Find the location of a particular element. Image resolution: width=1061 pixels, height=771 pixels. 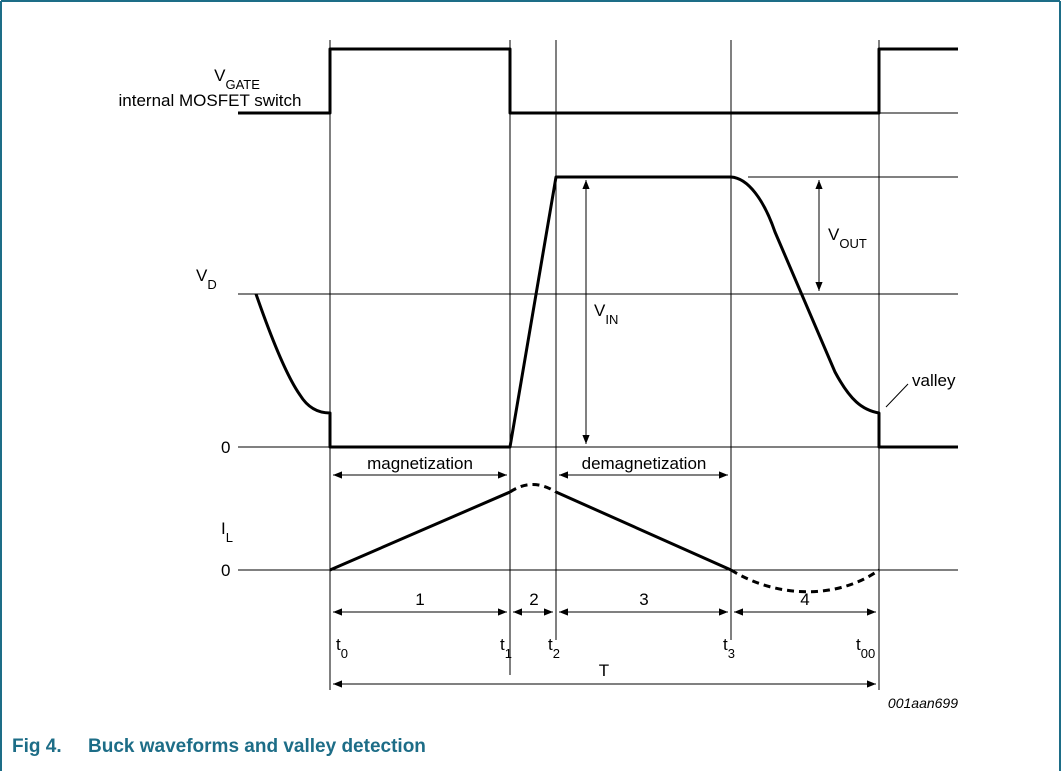

valley-leader is located at coordinates (897, 395).